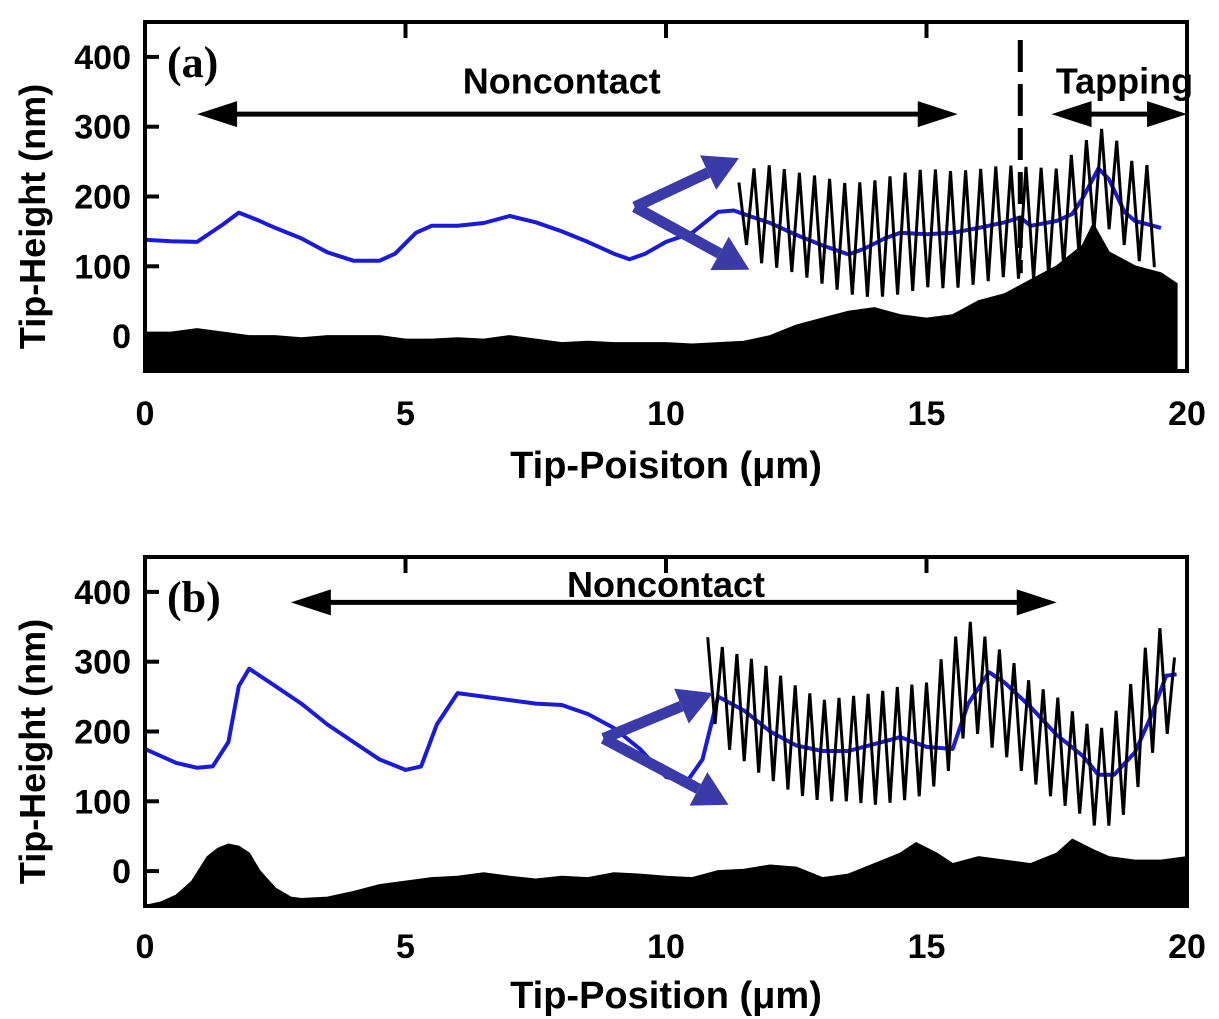 The width and height of the screenshot is (1219, 1019). I want to click on panel-b-marker-arrow-upper-shaft, so click(642, 722).